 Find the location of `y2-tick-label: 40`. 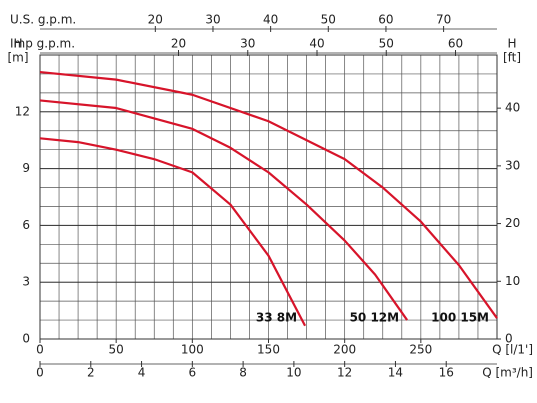

y2-tick-label: 40 is located at coordinates (512, 108).